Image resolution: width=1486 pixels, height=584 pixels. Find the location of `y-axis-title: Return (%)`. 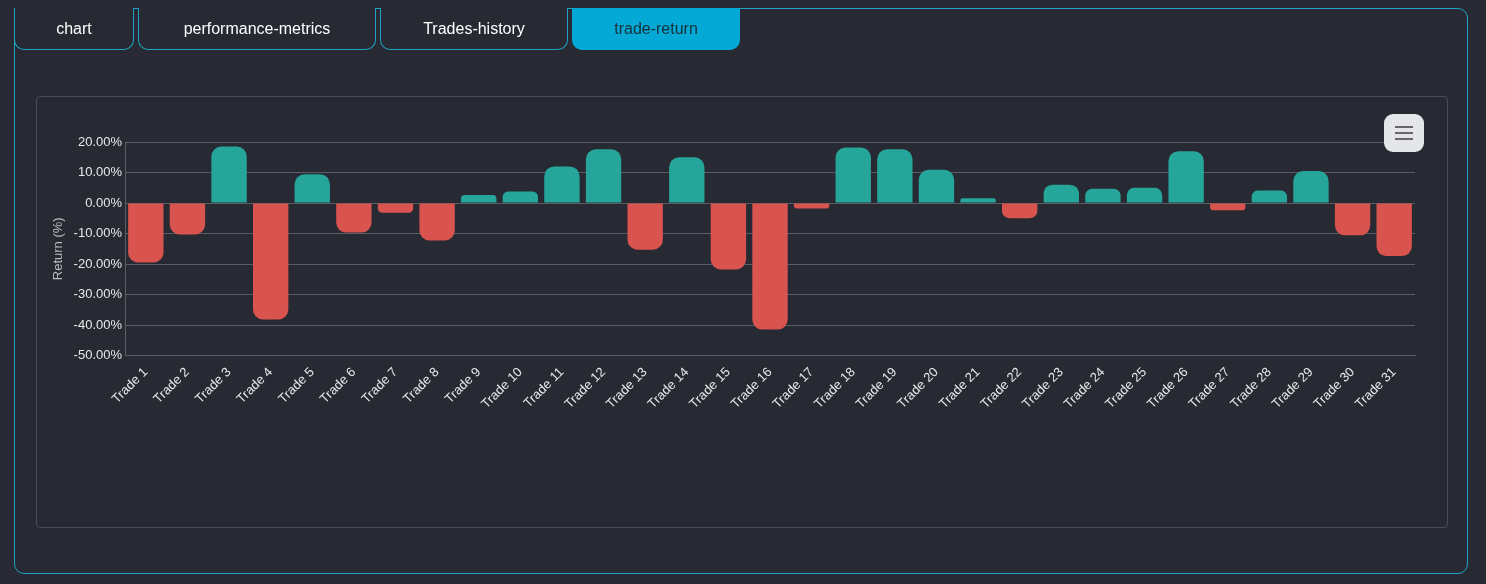

y-axis-title: Return (%) is located at coordinates (58, 249).